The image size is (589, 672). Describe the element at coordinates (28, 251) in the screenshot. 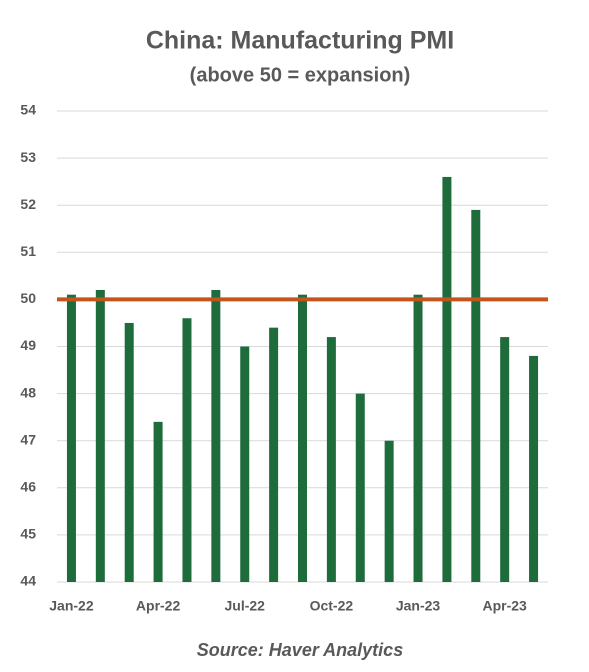

I see `y-tick-label: 51` at that location.